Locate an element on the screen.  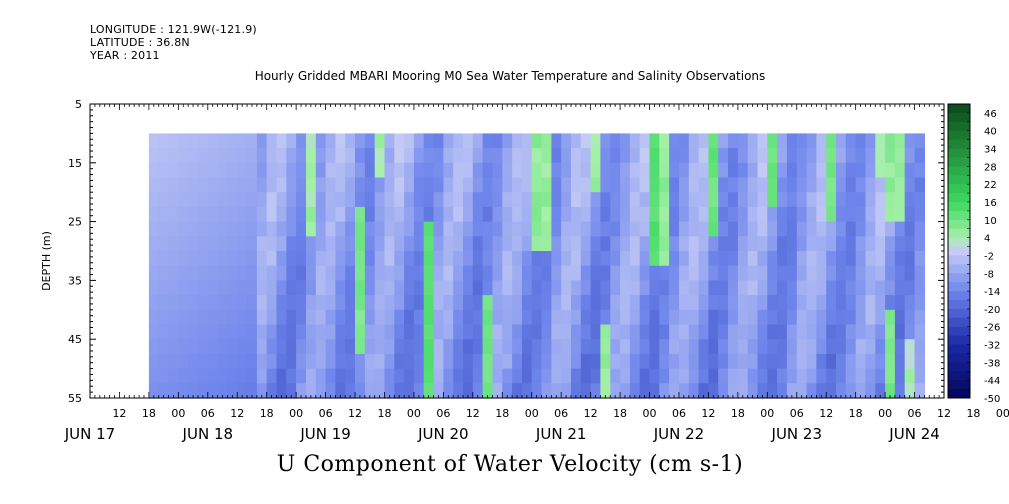
colorbar-label: 16 is located at coordinates (990, 203).